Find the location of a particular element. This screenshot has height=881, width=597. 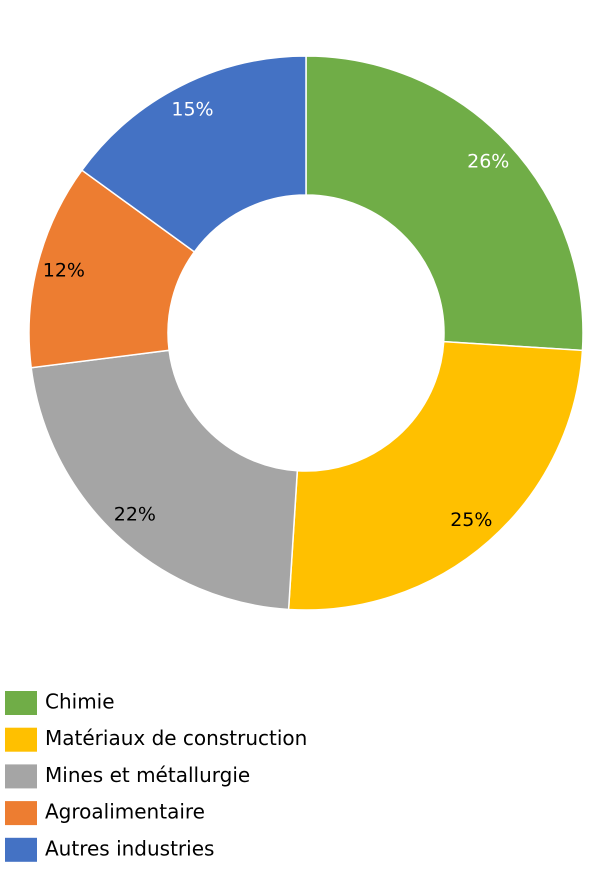

data-label: 12% is located at coordinates (64, 270).